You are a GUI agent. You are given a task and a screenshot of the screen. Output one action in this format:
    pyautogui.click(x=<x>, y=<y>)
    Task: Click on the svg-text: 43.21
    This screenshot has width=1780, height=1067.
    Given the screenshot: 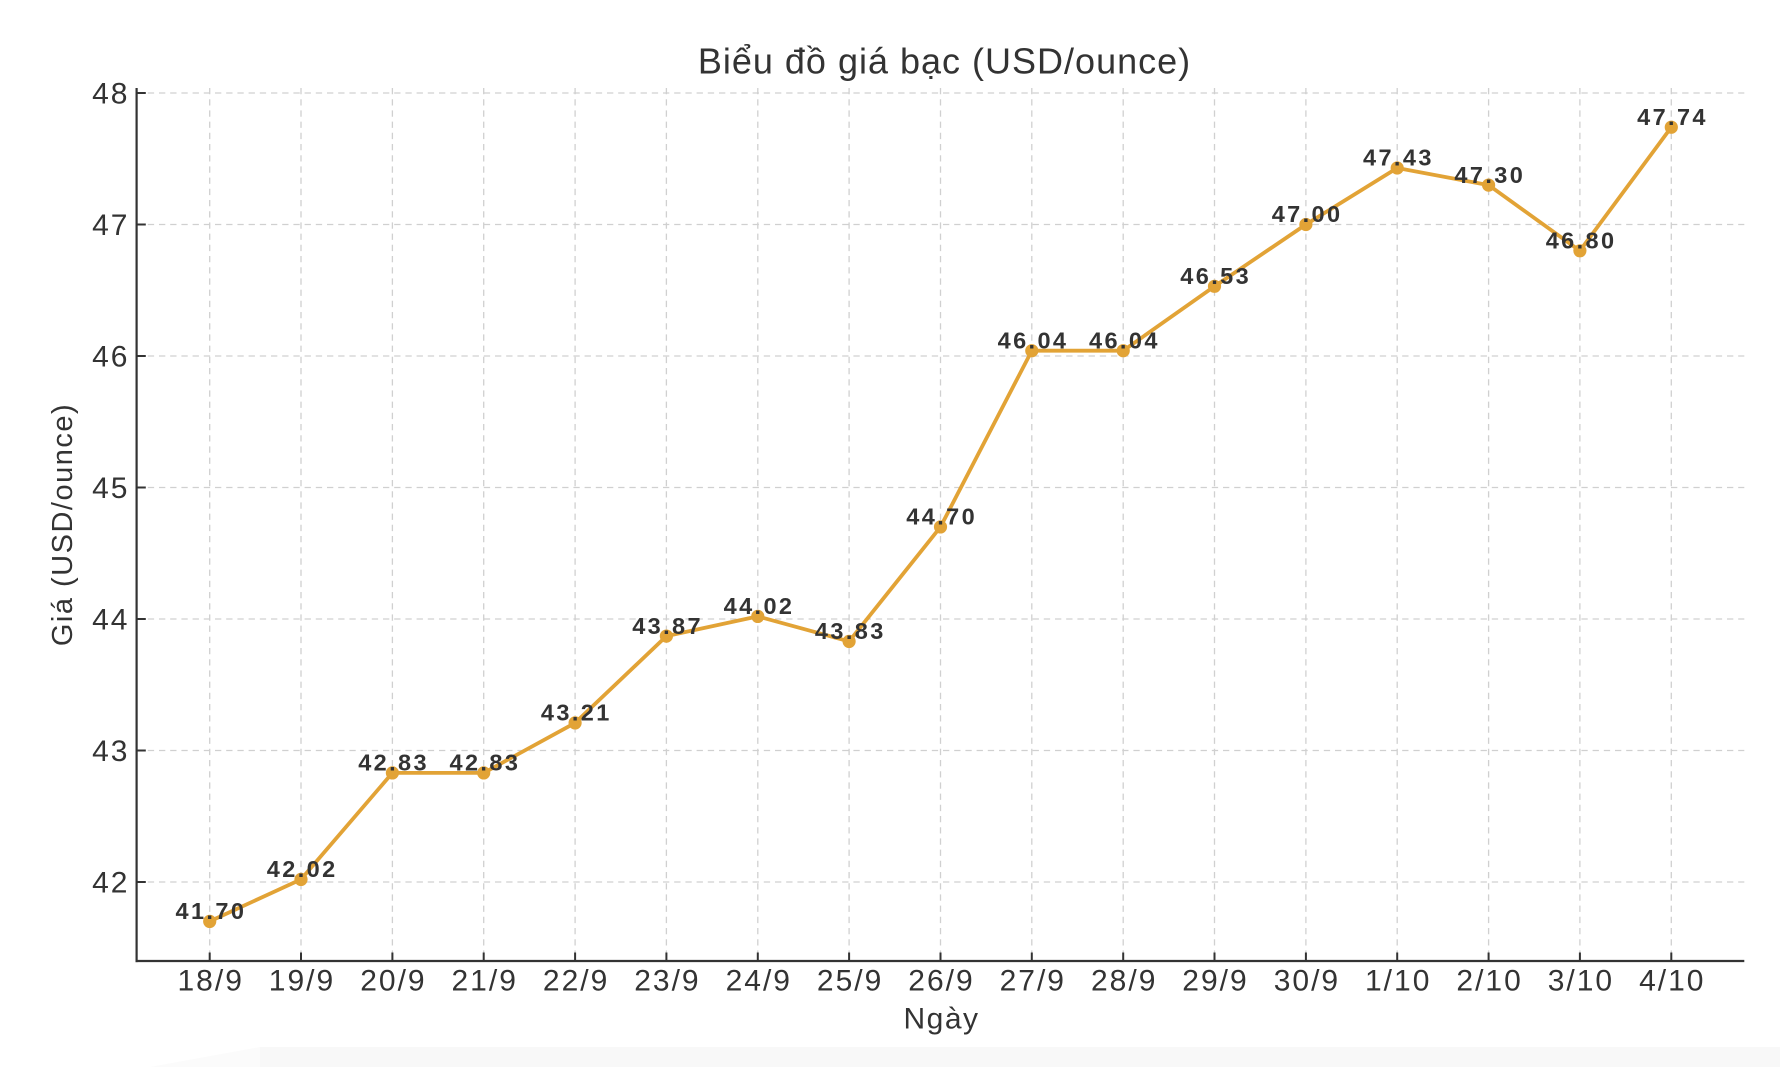 What is the action you would take?
    pyautogui.click(x=576, y=713)
    